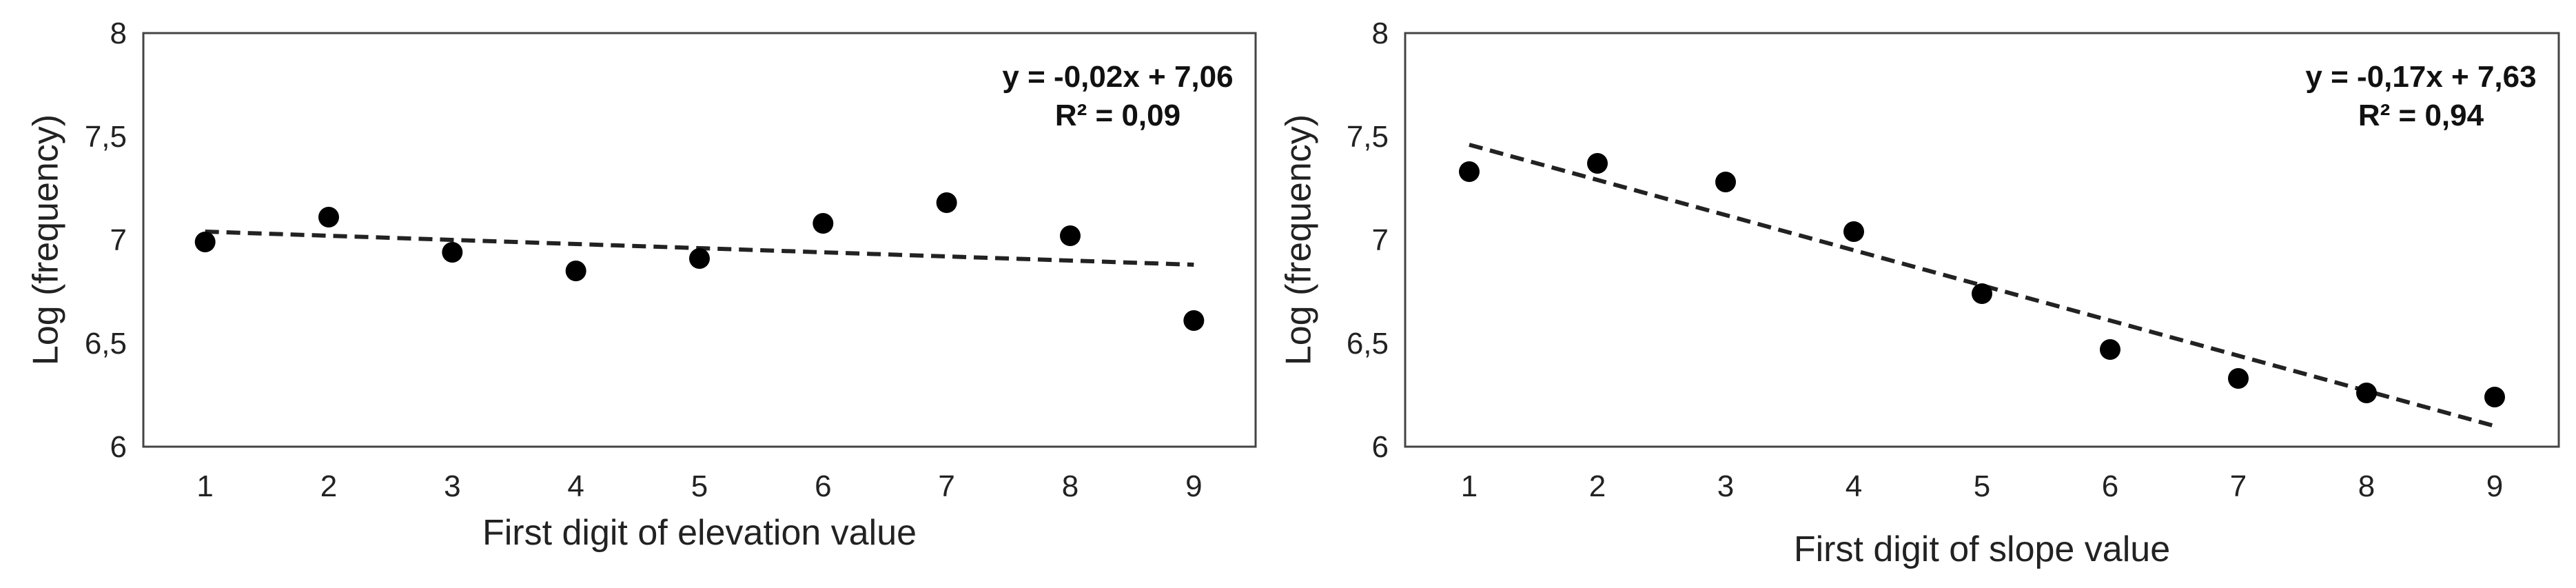  What do you see at coordinates (1117, 77) in the screenshot?
I see `chart-1-regression-equation: y = -0,02x + 7,06` at bounding box center [1117, 77].